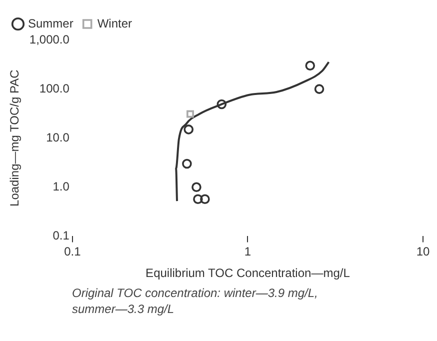 The height and width of the screenshot is (341, 437). Describe the element at coordinates (114, 23) in the screenshot. I see `legend-label: Winter` at that location.